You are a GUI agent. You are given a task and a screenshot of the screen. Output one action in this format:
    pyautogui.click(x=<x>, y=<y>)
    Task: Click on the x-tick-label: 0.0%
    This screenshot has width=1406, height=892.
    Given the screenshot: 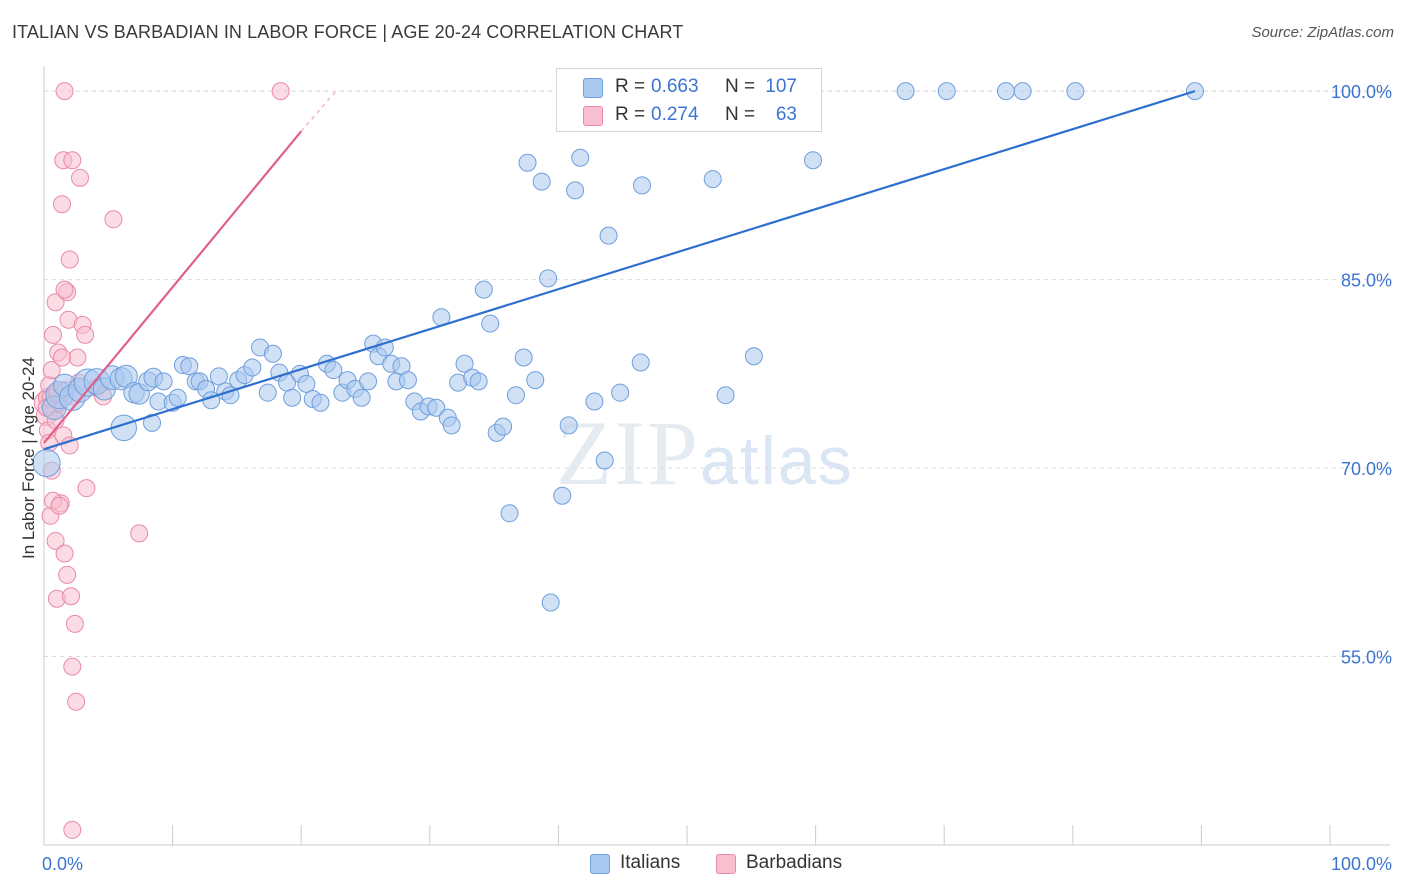 What is the action you would take?
    pyautogui.click(x=62, y=864)
    